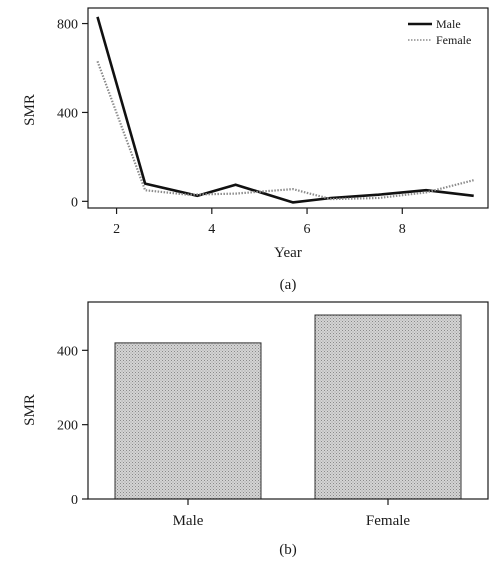  Describe the element at coordinates (30, 110) in the screenshot. I see `line-chart-y-axis-label: SMR` at that location.